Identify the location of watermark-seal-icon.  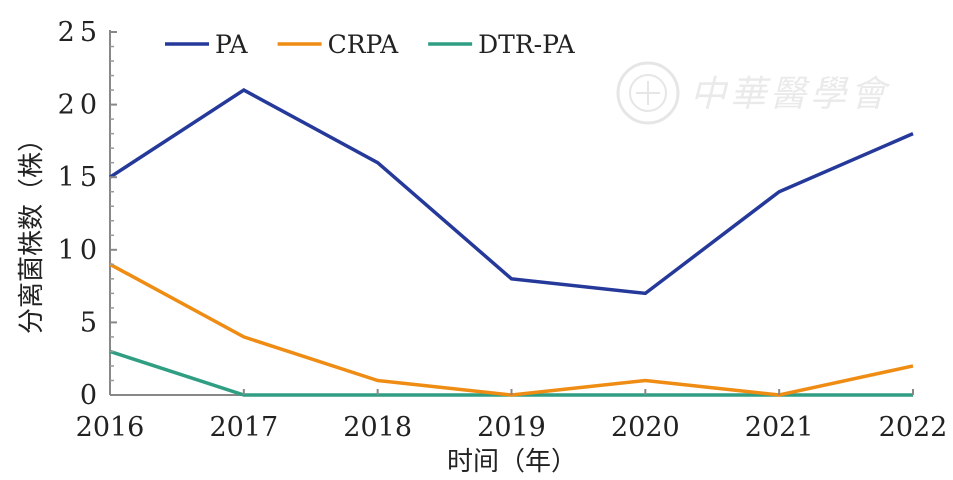
(648, 93).